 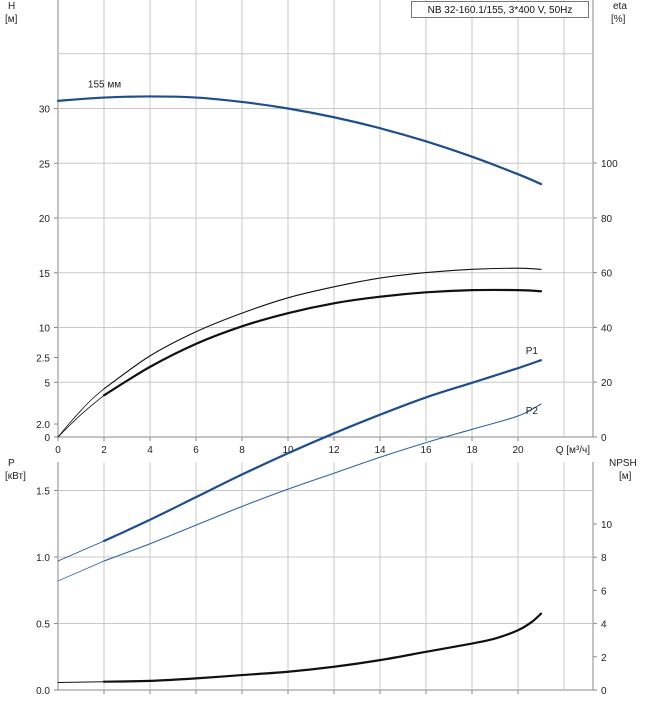 I want to click on bottom-right-tick-label: 0, so click(x=604, y=691).